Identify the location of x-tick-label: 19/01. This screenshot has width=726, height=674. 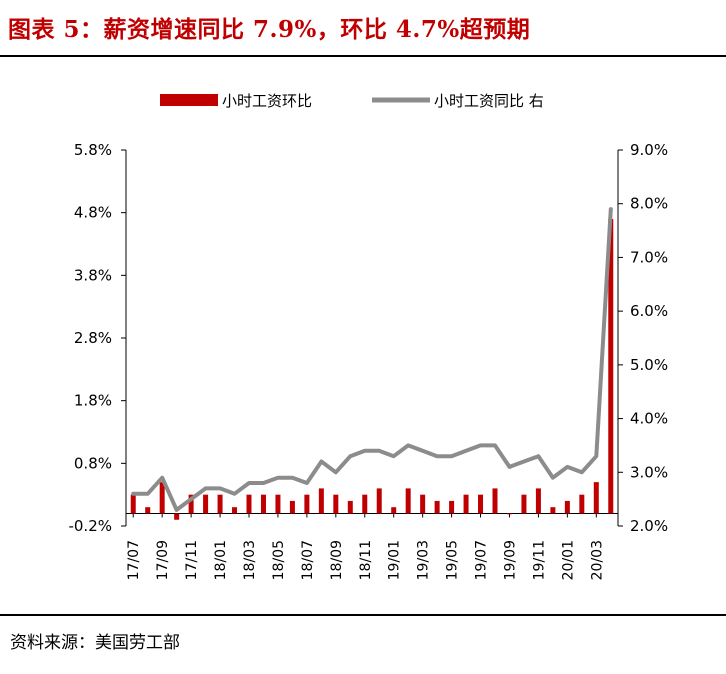
(395, 560).